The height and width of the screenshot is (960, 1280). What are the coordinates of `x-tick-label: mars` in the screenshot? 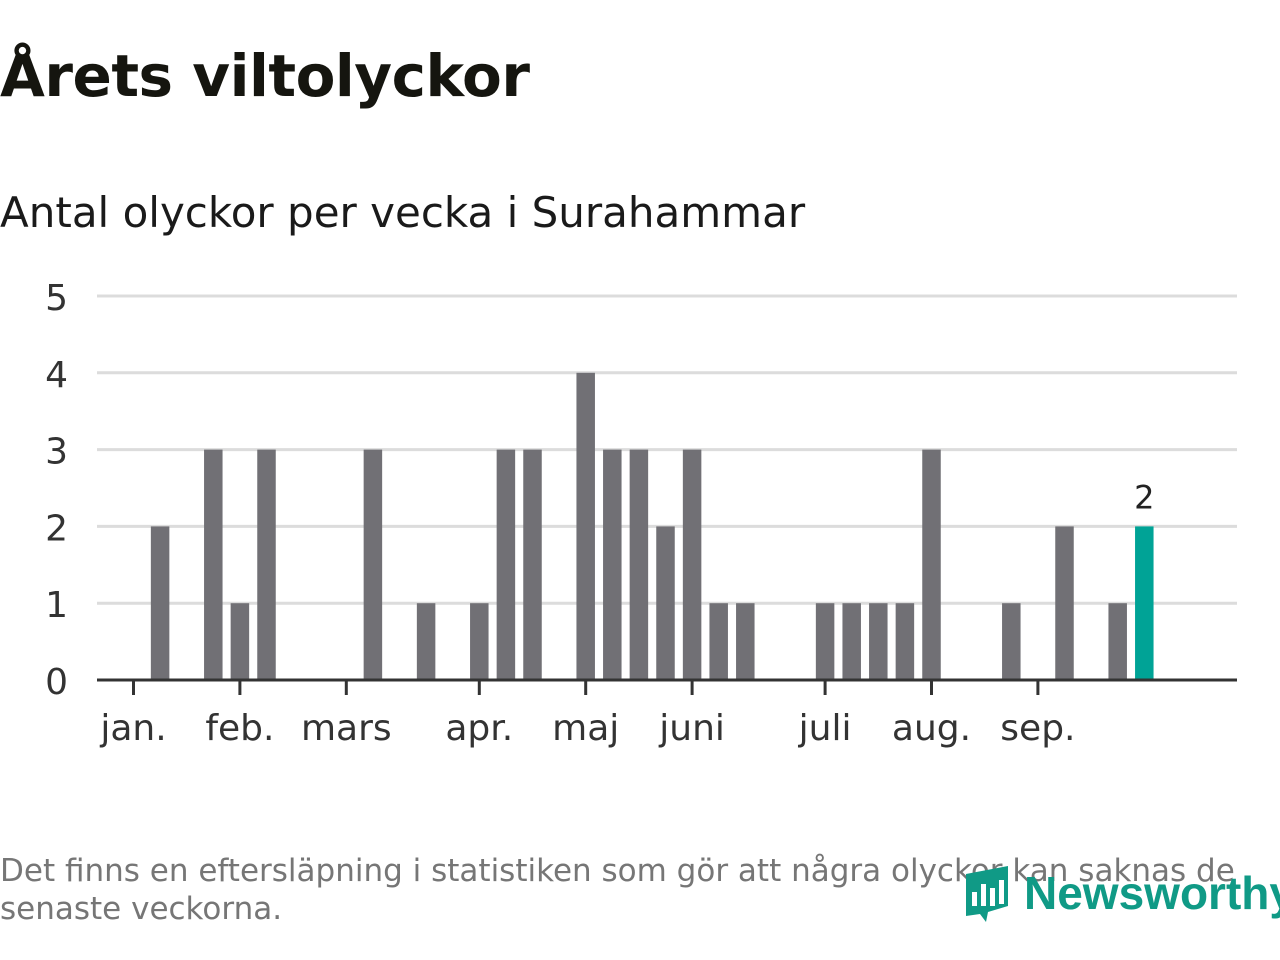 It's located at (346, 728).